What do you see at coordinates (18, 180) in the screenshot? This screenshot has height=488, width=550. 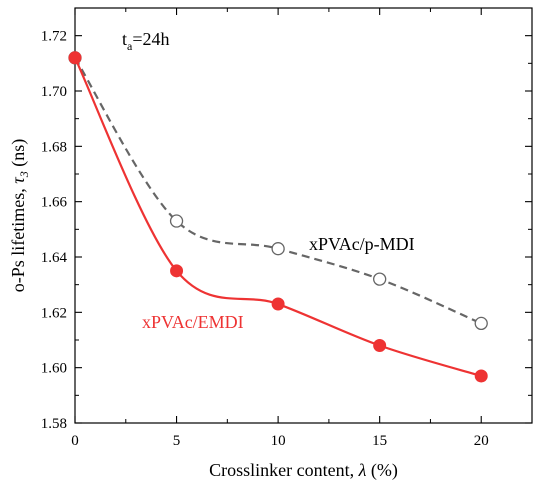 I see `y-axis-title-symbol: τ` at bounding box center [18, 180].